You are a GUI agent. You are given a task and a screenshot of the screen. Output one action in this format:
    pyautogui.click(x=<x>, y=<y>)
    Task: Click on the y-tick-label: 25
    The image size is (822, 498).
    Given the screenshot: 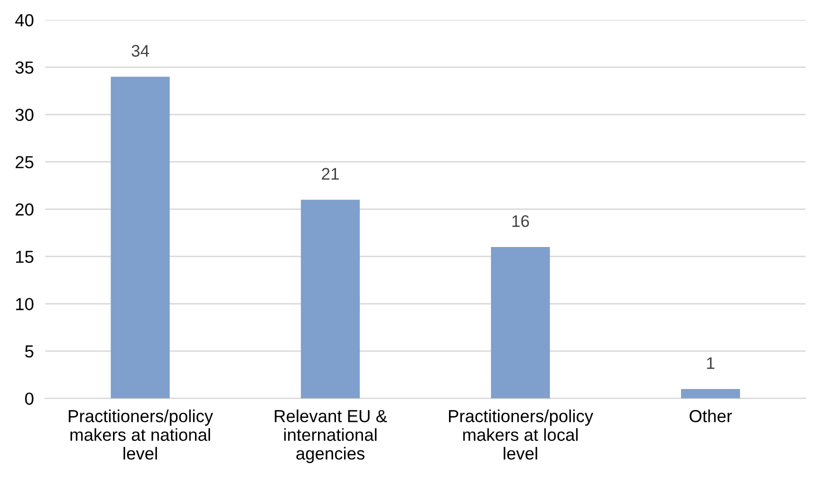 What is the action you would take?
    pyautogui.click(x=25, y=162)
    